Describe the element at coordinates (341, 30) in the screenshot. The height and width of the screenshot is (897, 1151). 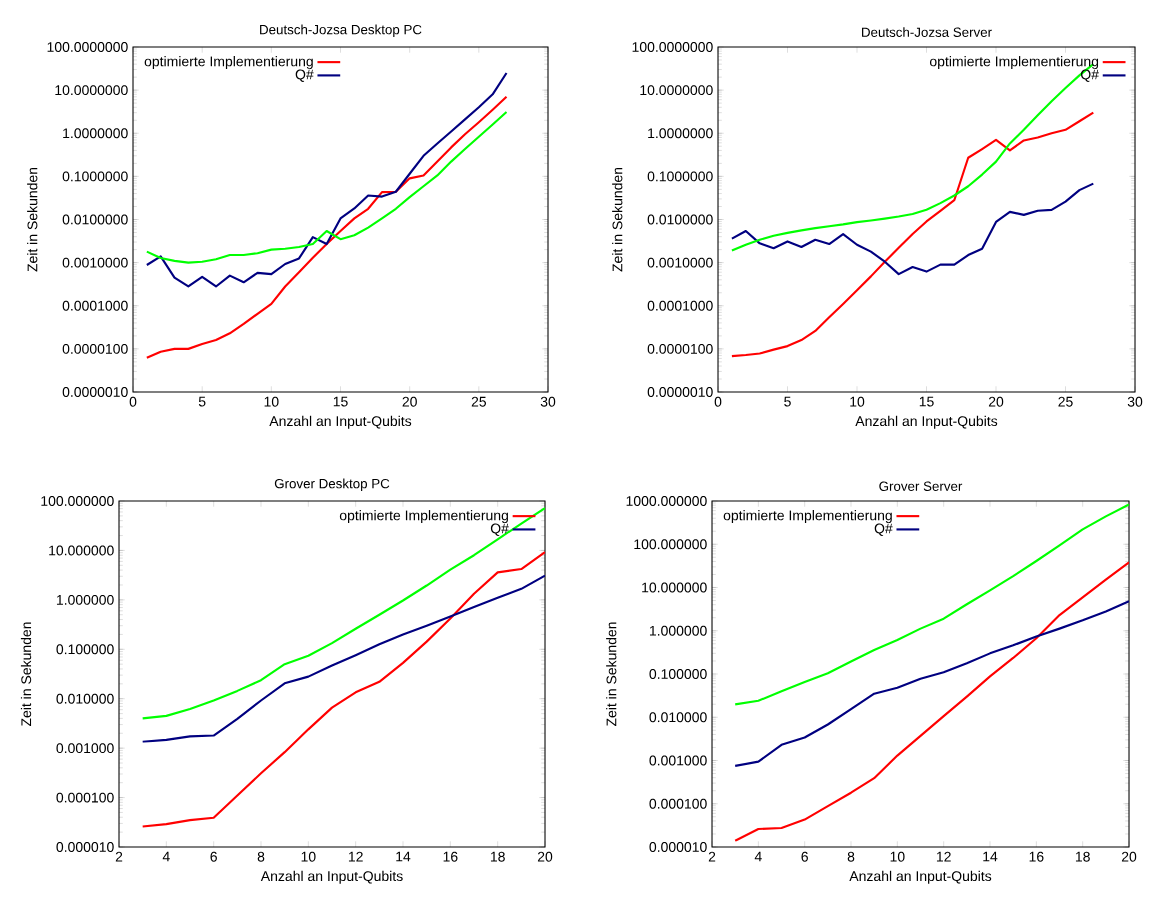
I see `chart-title: Deutsch-Jozsa Desktop PC` at that location.